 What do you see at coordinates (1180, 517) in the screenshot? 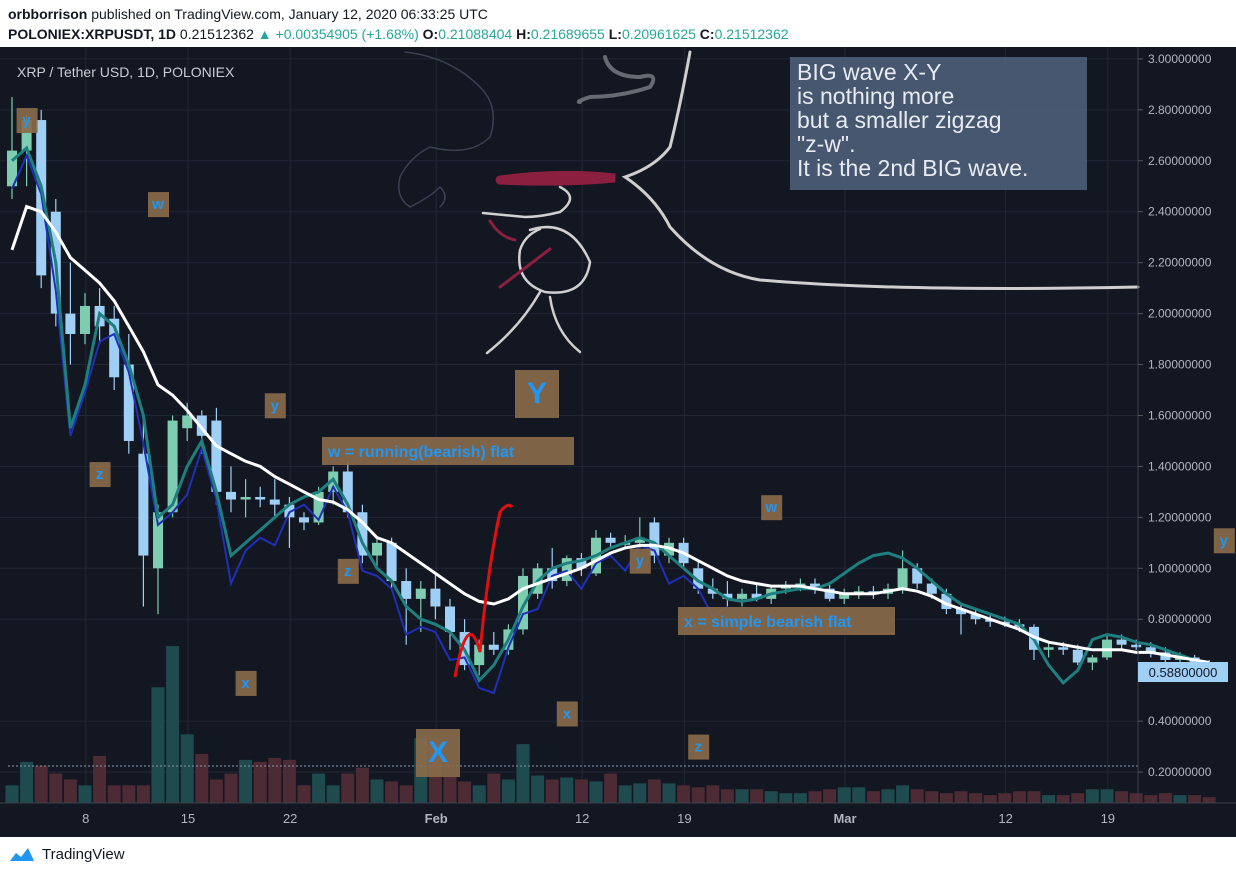
I see `y-tick-label: 1.20000000` at bounding box center [1180, 517].